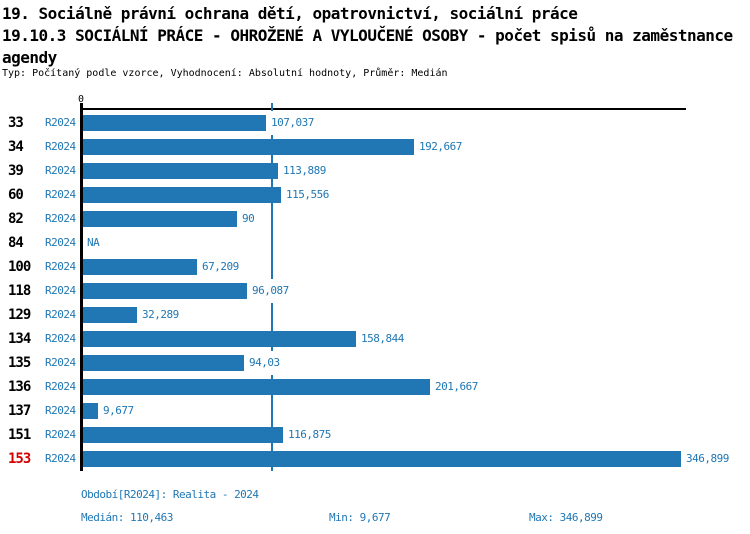 The width and height of the screenshot is (750, 534). Describe the element at coordinates (160, 315) in the screenshot. I see `bar-value-label: 32,289` at that location.